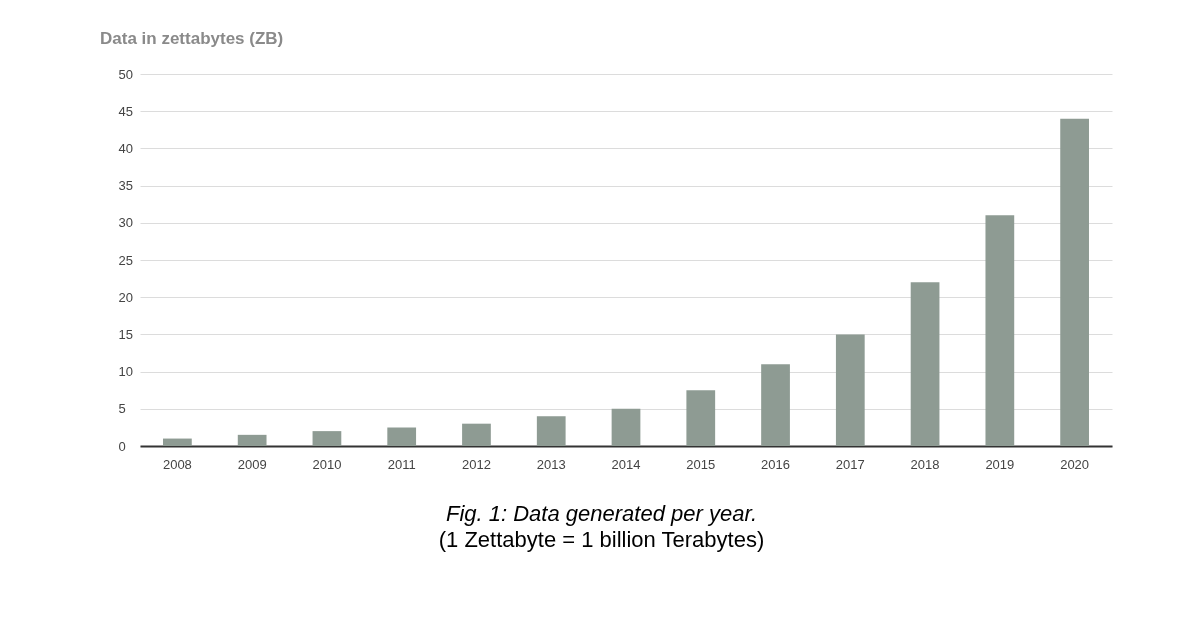 The image size is (1203, 628). Describe the element at coordinates (252, 464) in the screenshot. I see `x-tick-label: 2009` at that location.